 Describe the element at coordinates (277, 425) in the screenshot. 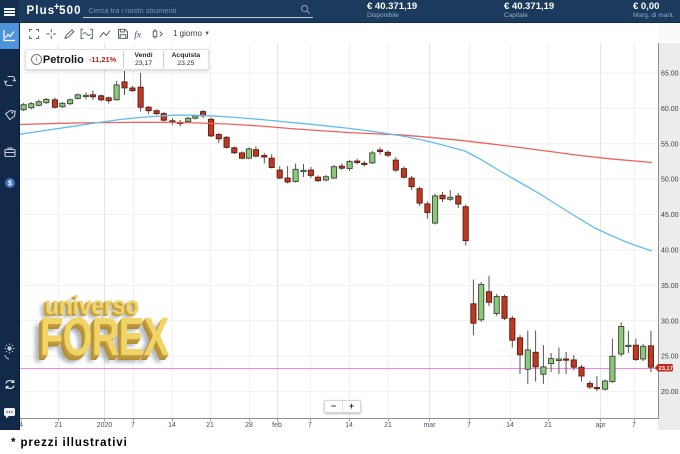

I see `svg-text: feb` at that location.